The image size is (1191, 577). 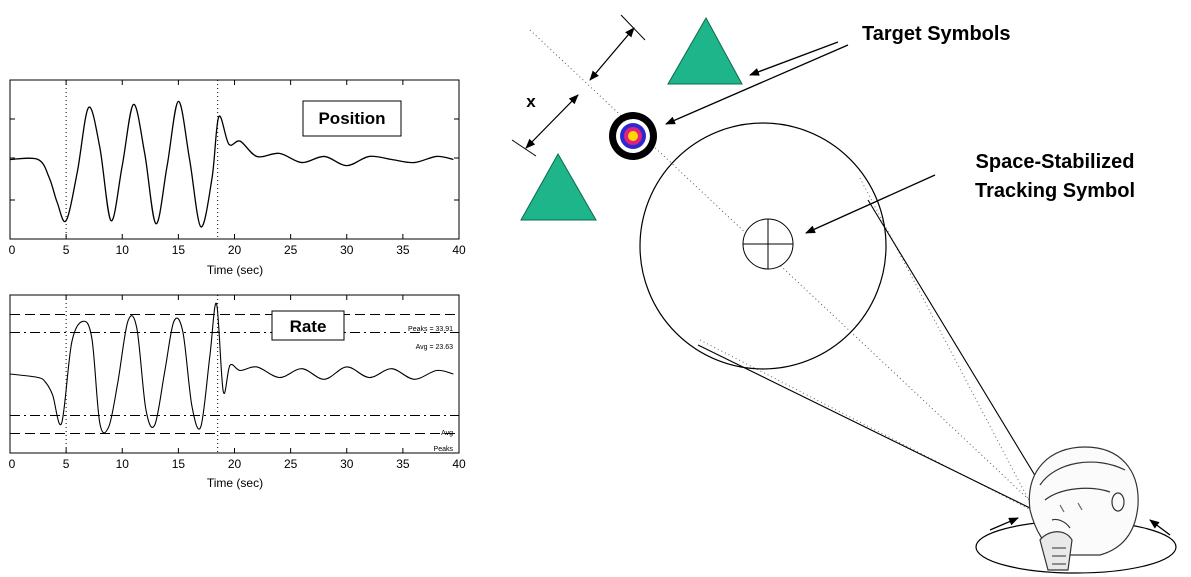 I want to click on position-chart: 0 5 10 15 20 25 30 35 40 Position Time (sec), so click(x=237, y=178).